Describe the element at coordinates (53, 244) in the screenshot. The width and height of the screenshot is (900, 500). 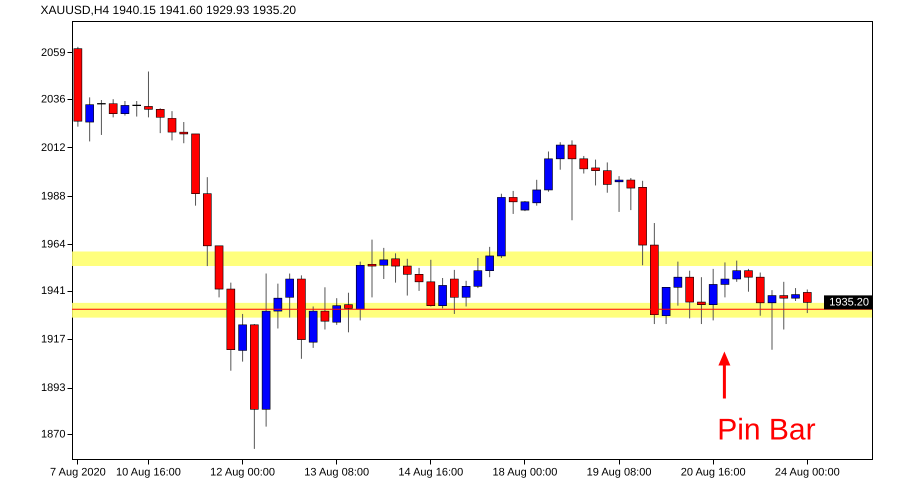
I see `y-tick-label: 1964` at that location.